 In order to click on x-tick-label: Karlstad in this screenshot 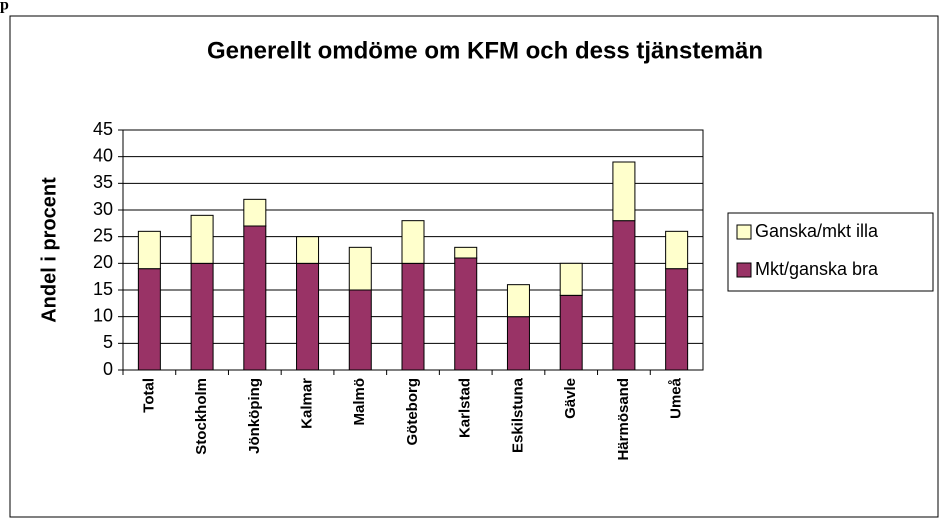, I will do `click(465, 408)`.